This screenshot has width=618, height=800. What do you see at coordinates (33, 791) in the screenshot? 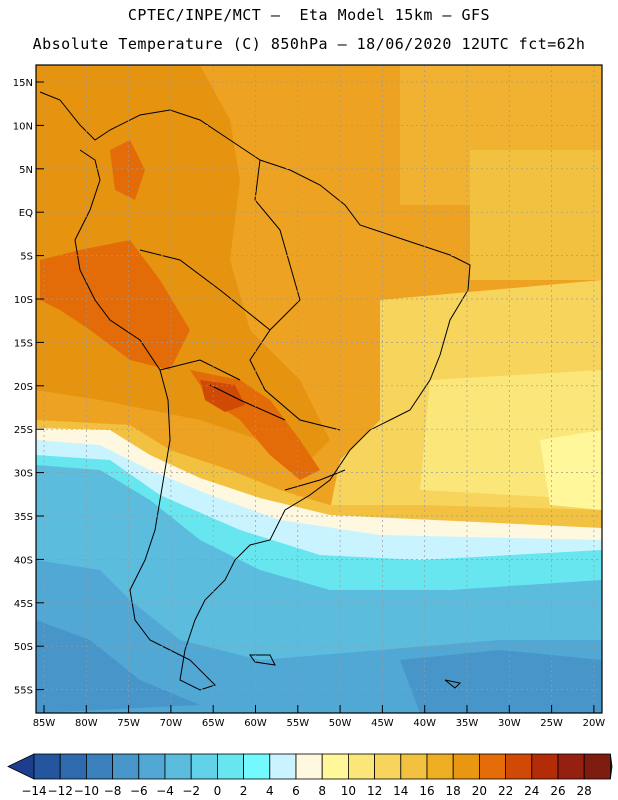
I see `colorbar-label: −14` at bounding box center [33, 791].